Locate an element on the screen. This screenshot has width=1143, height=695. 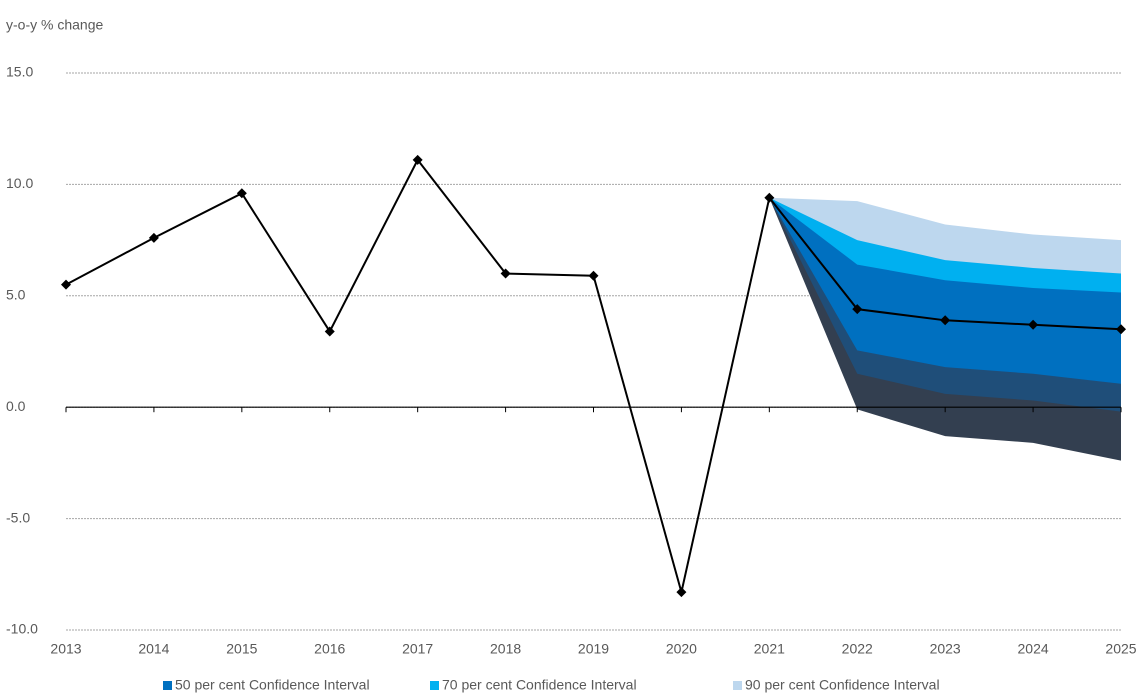
x-tick-label: 2018 is located at coordinates (505, 649).